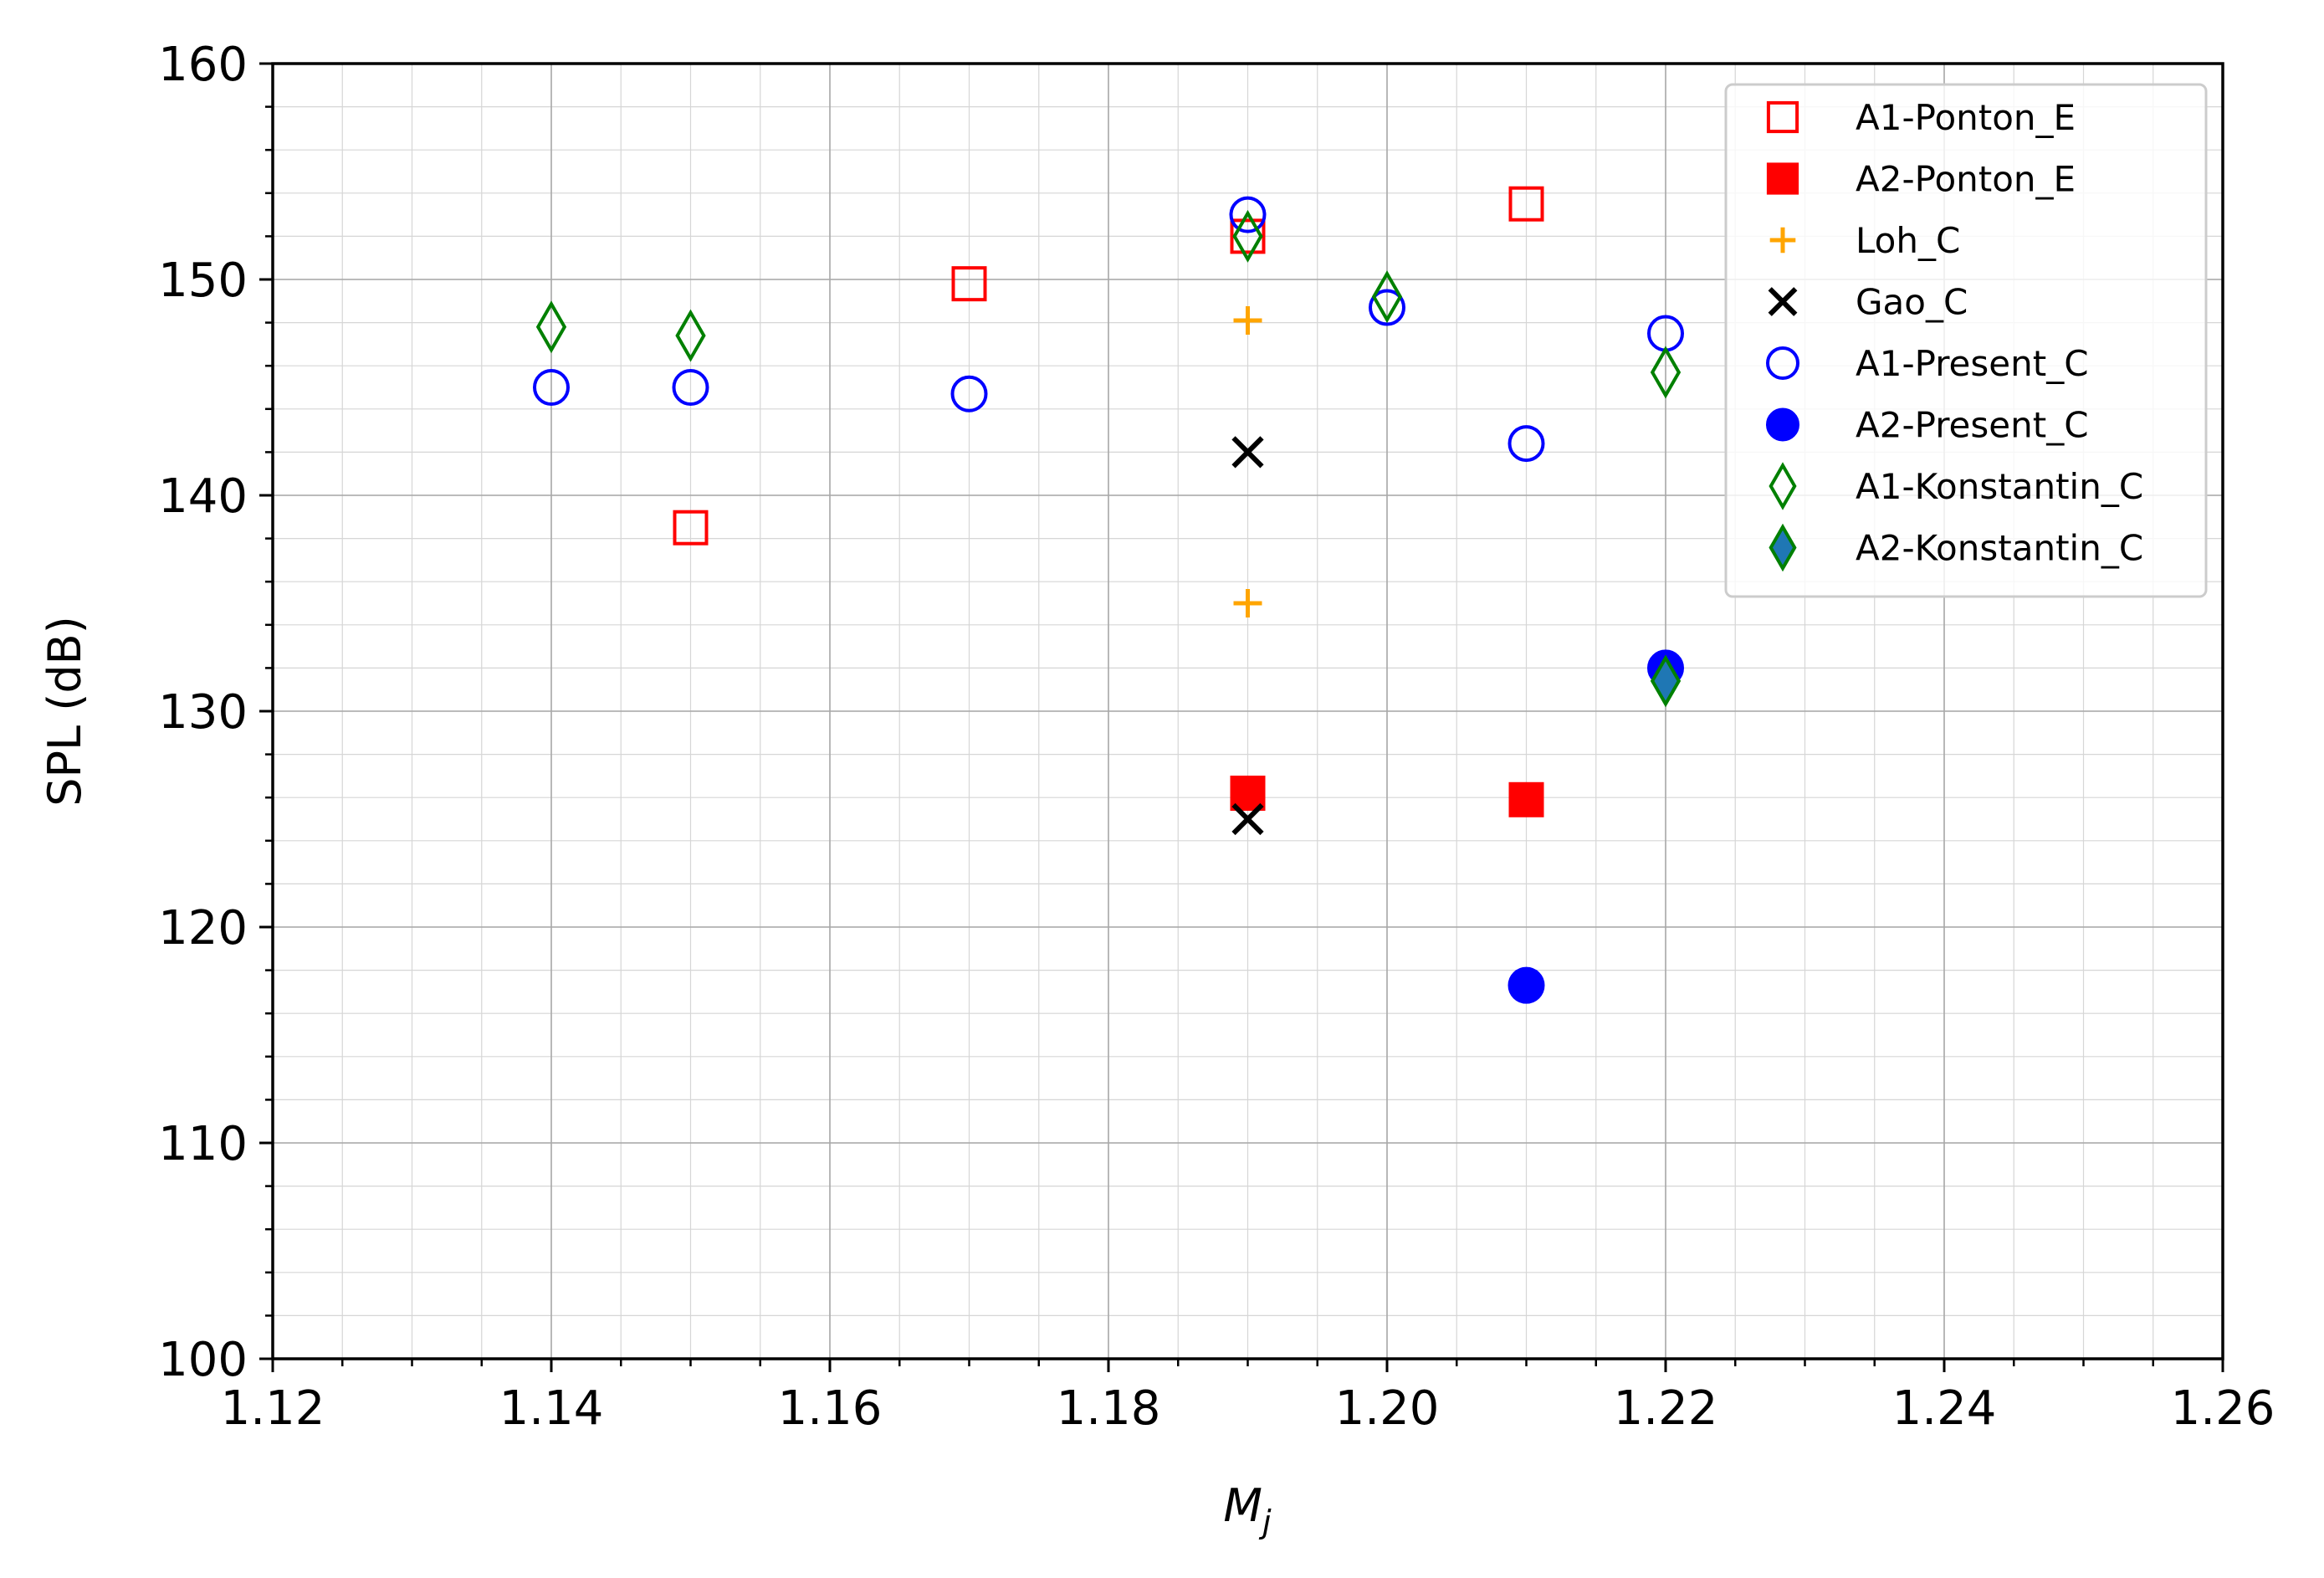 Image resolution: width=2324 pixels, height=1578 pixels. Describe the element at coordinates (1999, 487) in the screenshot. I see `legend-label: A1-Konstantin_C` at that location.